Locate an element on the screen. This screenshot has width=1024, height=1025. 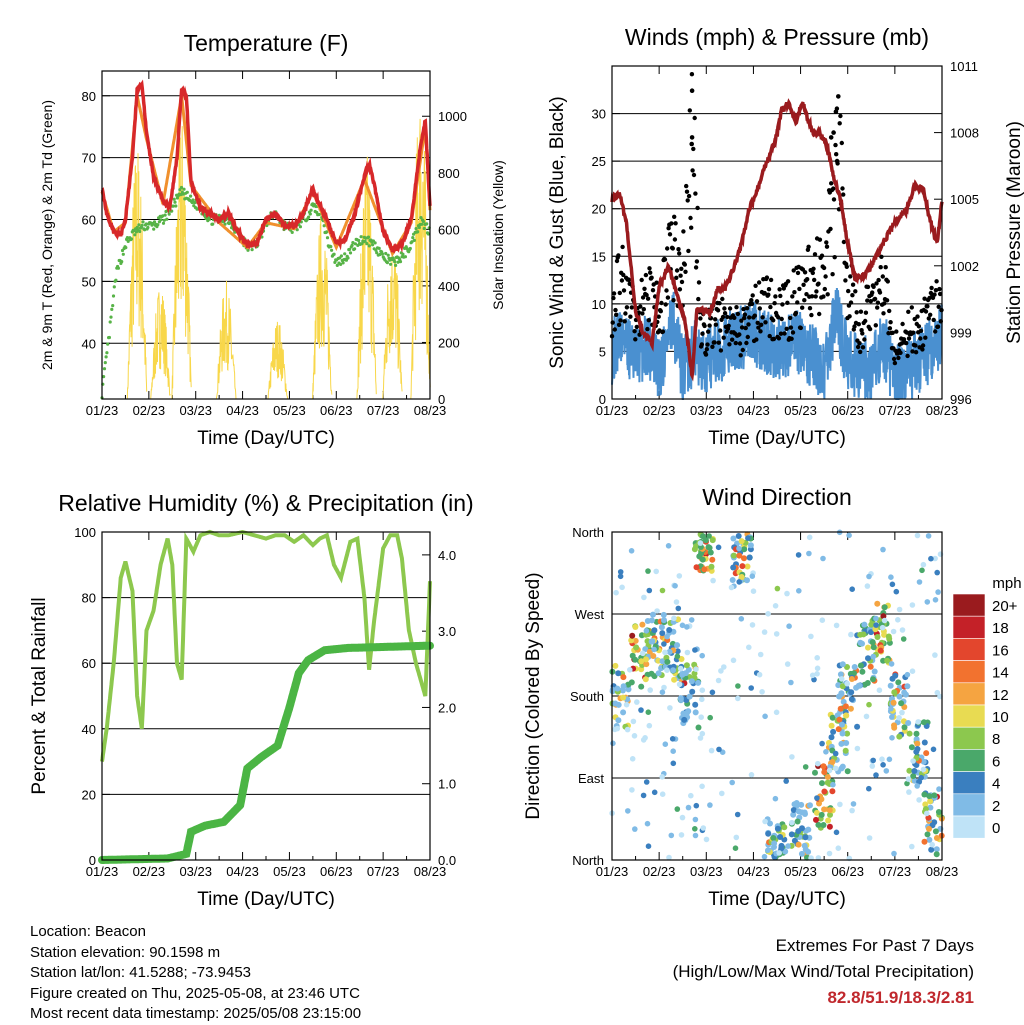
wdir-colorbar-label: 20+ is located at coordinates (1005, 606).